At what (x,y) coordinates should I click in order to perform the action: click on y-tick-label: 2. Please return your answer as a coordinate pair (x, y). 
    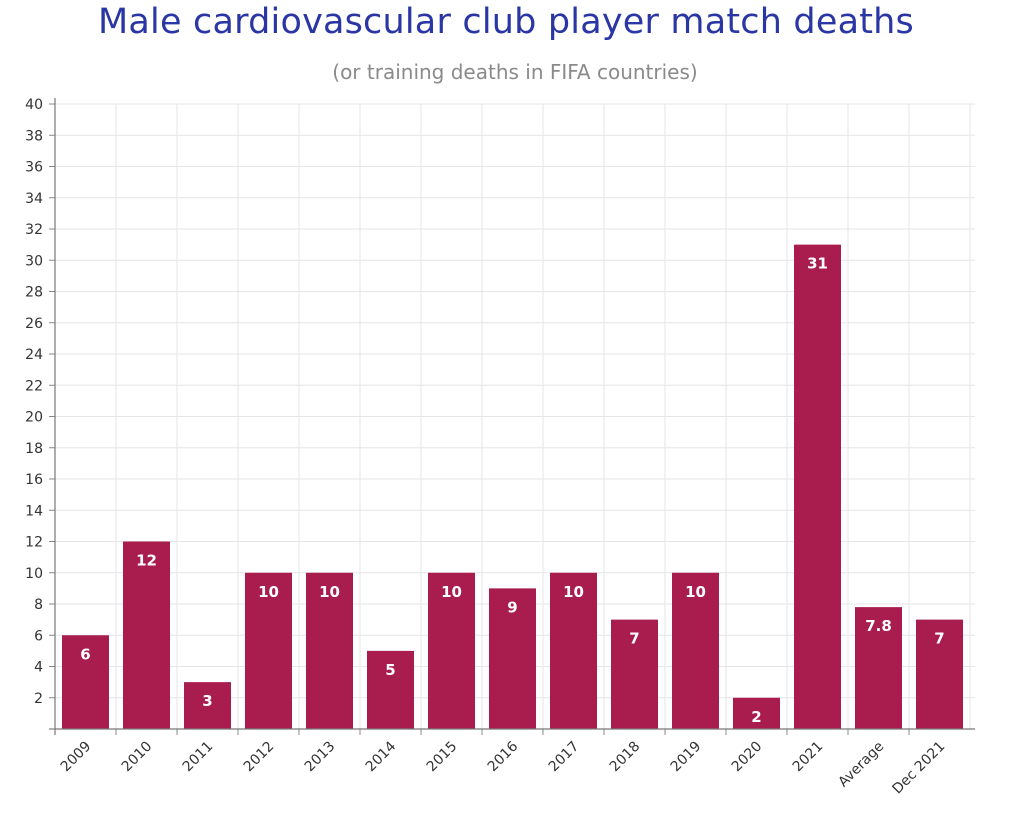
    Looking at the image, I should click on (38, 699).